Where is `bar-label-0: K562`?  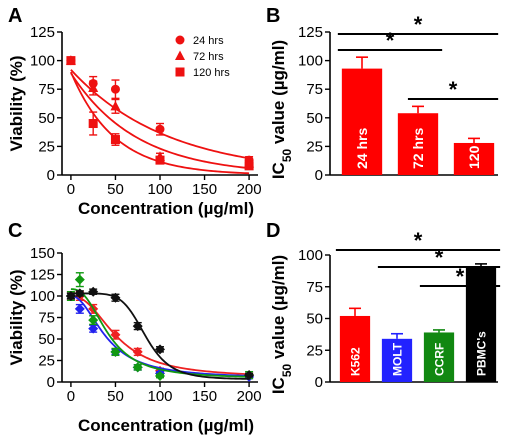
bar-label-0: K562 is located at coordinates (355, 361).